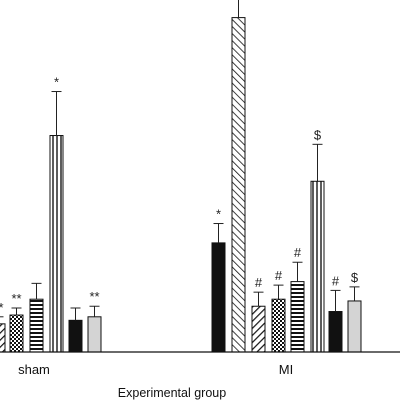 Image resolution: width=400 pixels, height=400 pixels. Describe the element at coordinates (2, 307) in the screenshot. I see `significance-label-sham-1: **` at that location.